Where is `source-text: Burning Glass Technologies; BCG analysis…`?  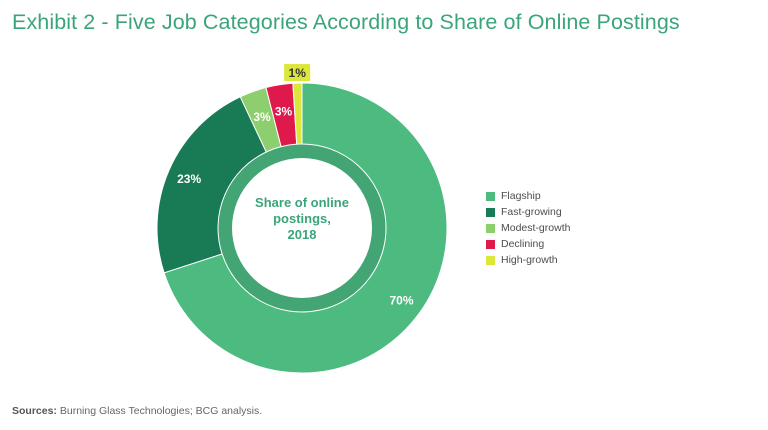
source-text: Burning Glass Technologies; BCG analysis… is located at coordinates (159, 411).